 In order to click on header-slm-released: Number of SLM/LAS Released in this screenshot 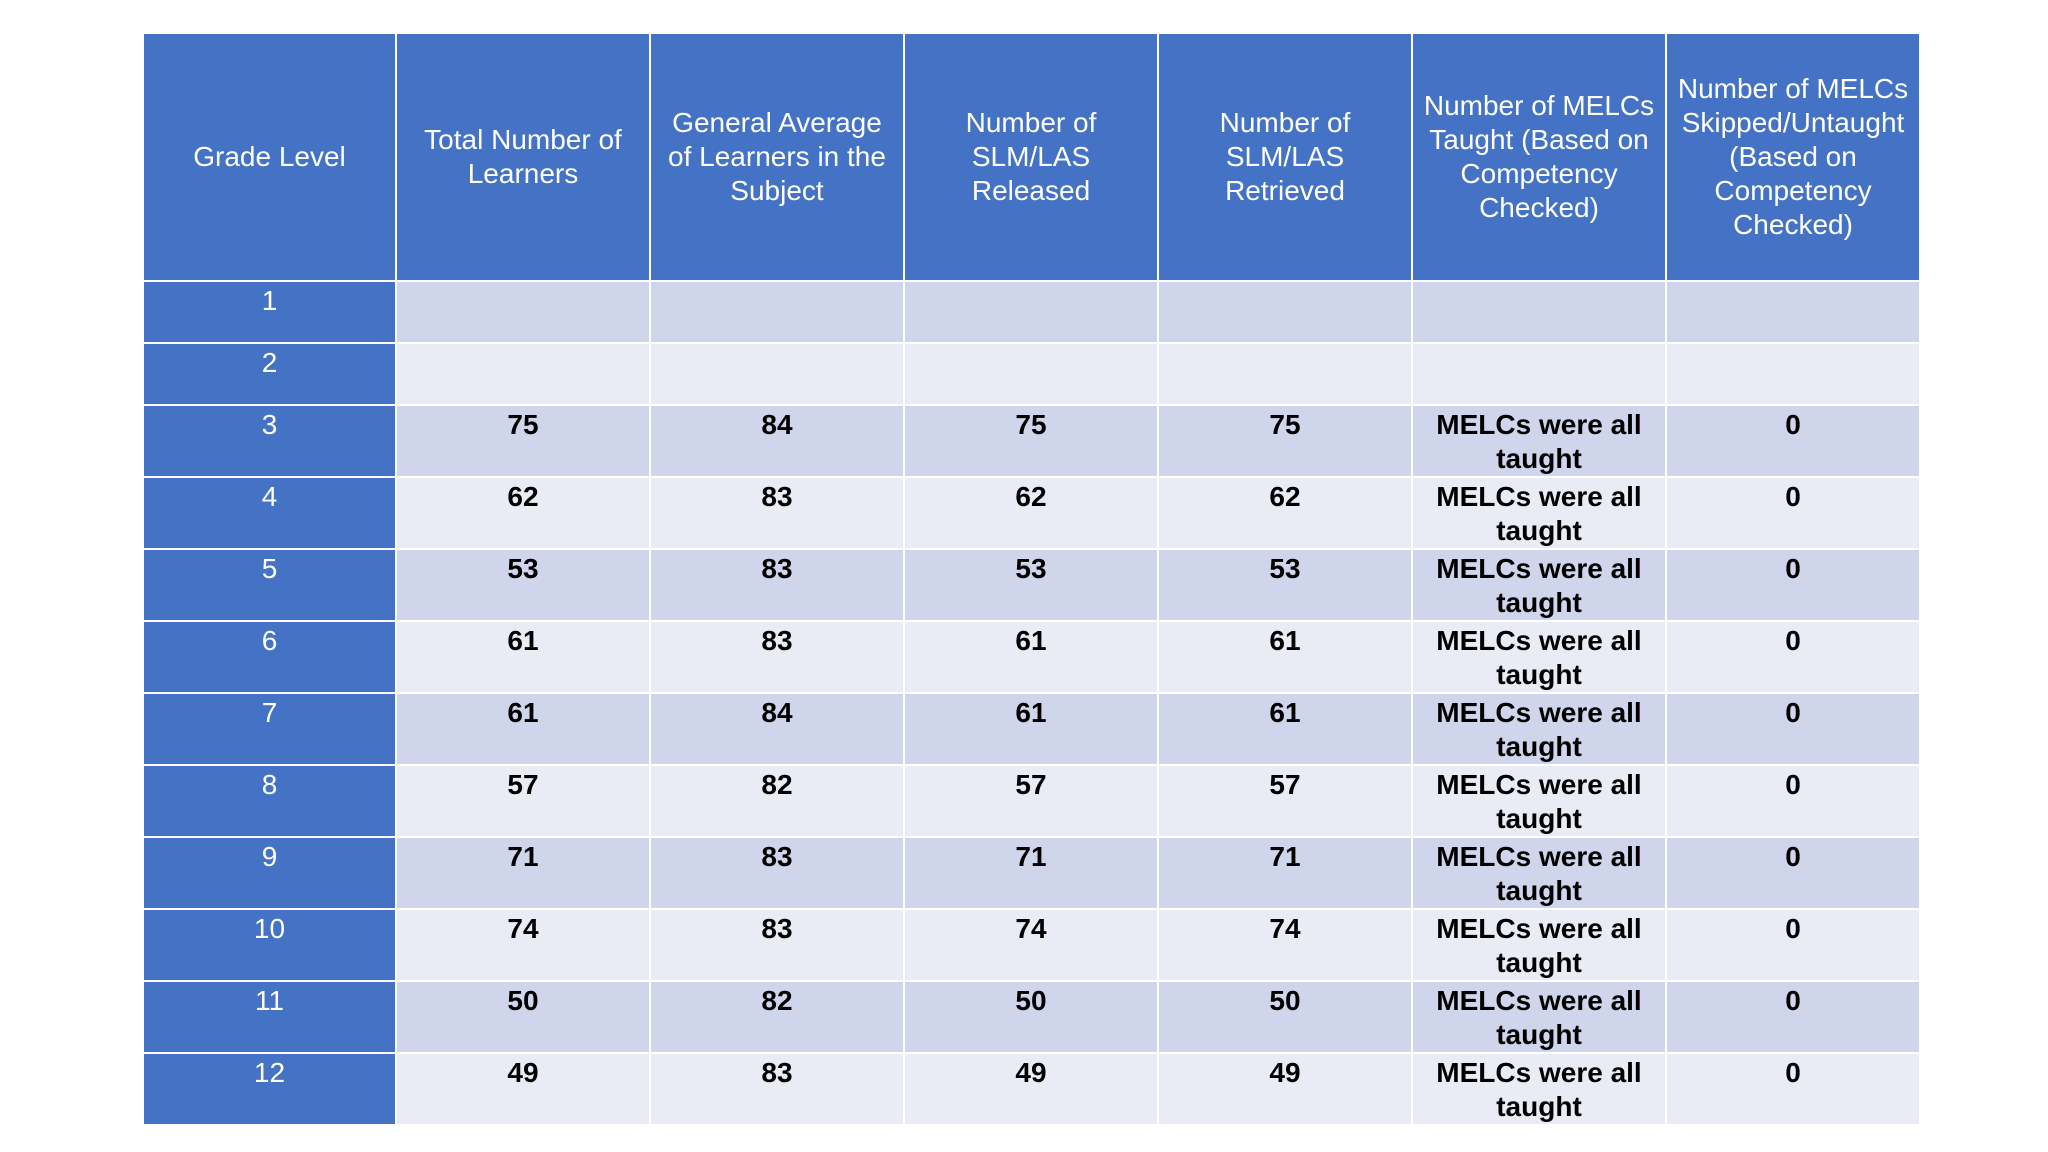, I will do `click(1031, 157)`.